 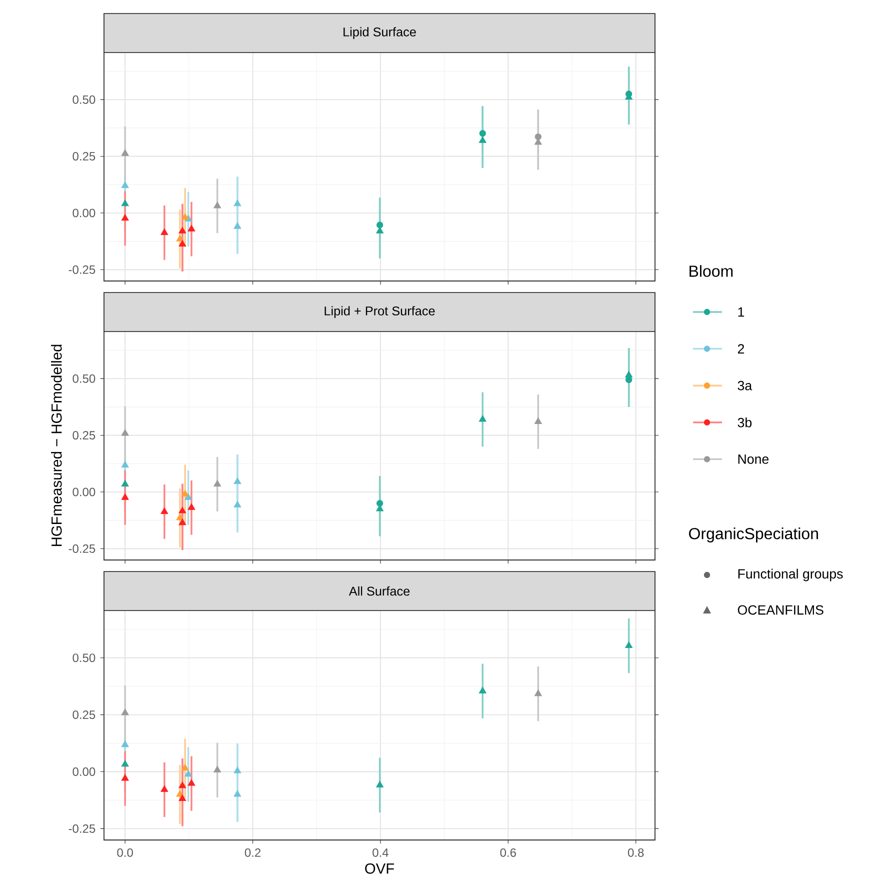 What do you see at coordinates (56, 445) in the screenshot?
I see `y-axis-title: HGFmeasured − HGFmodelled` at bounding box center [56, 445].